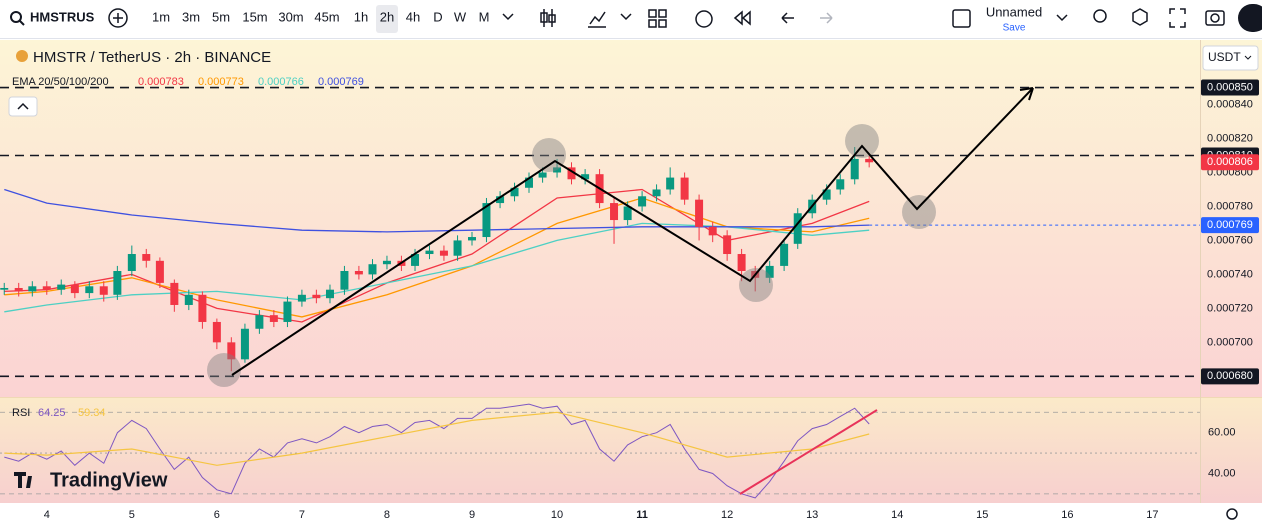 The height and width of the screenshot is (525, 1262). I want to click on fullscreen, so click(1177, 18).